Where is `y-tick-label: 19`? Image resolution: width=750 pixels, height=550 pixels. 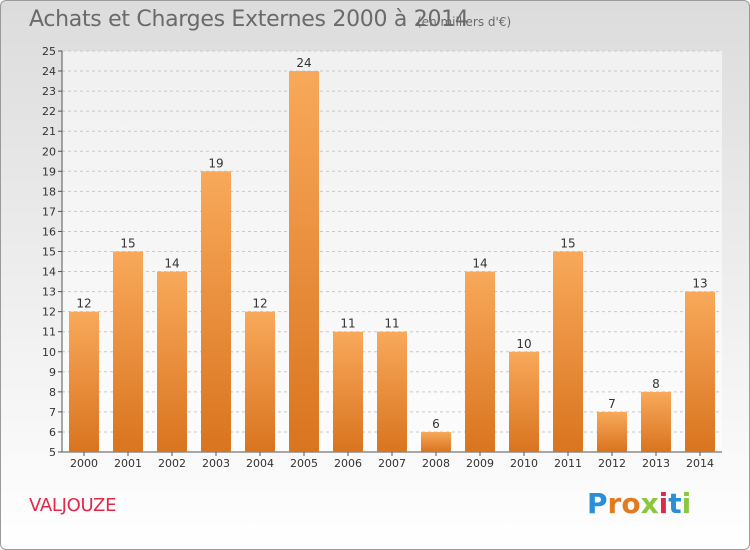 y-tick-label: 19 is located at coordinates (49, 171).